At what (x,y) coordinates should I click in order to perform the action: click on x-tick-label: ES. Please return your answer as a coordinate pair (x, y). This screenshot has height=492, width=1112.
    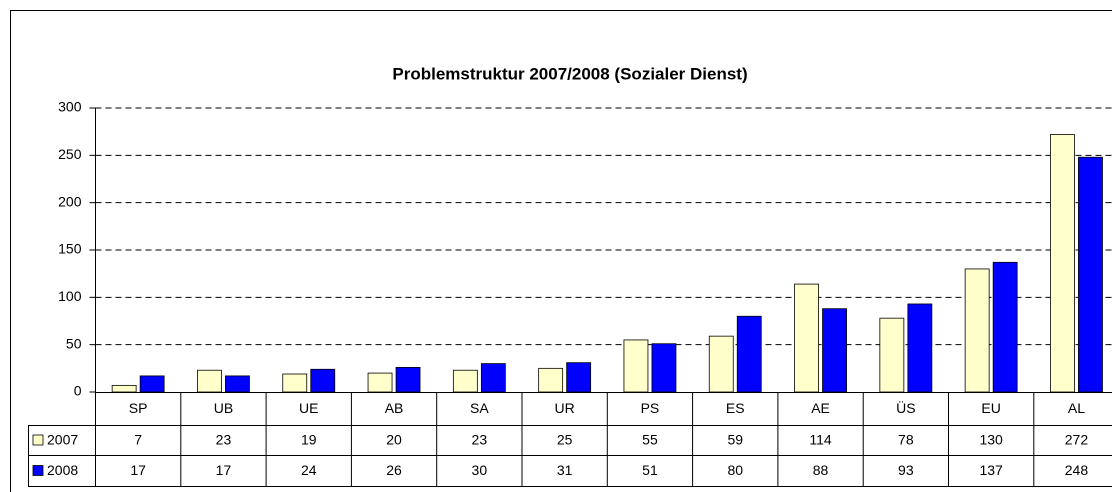
    Looking at the image, I should click on (735, 408).